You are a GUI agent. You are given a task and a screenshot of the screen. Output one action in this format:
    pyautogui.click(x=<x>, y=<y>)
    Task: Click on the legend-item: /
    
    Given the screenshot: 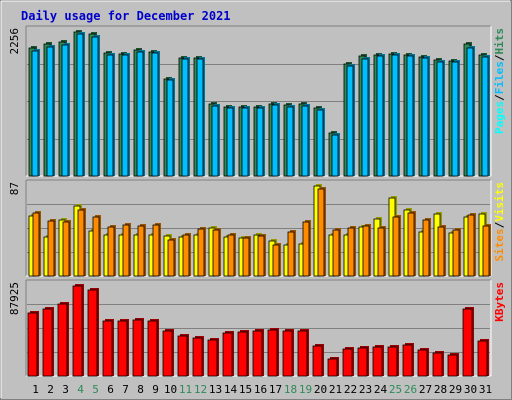 What is the action you would take?
    pyautogui.click(x=499, y=97)
    